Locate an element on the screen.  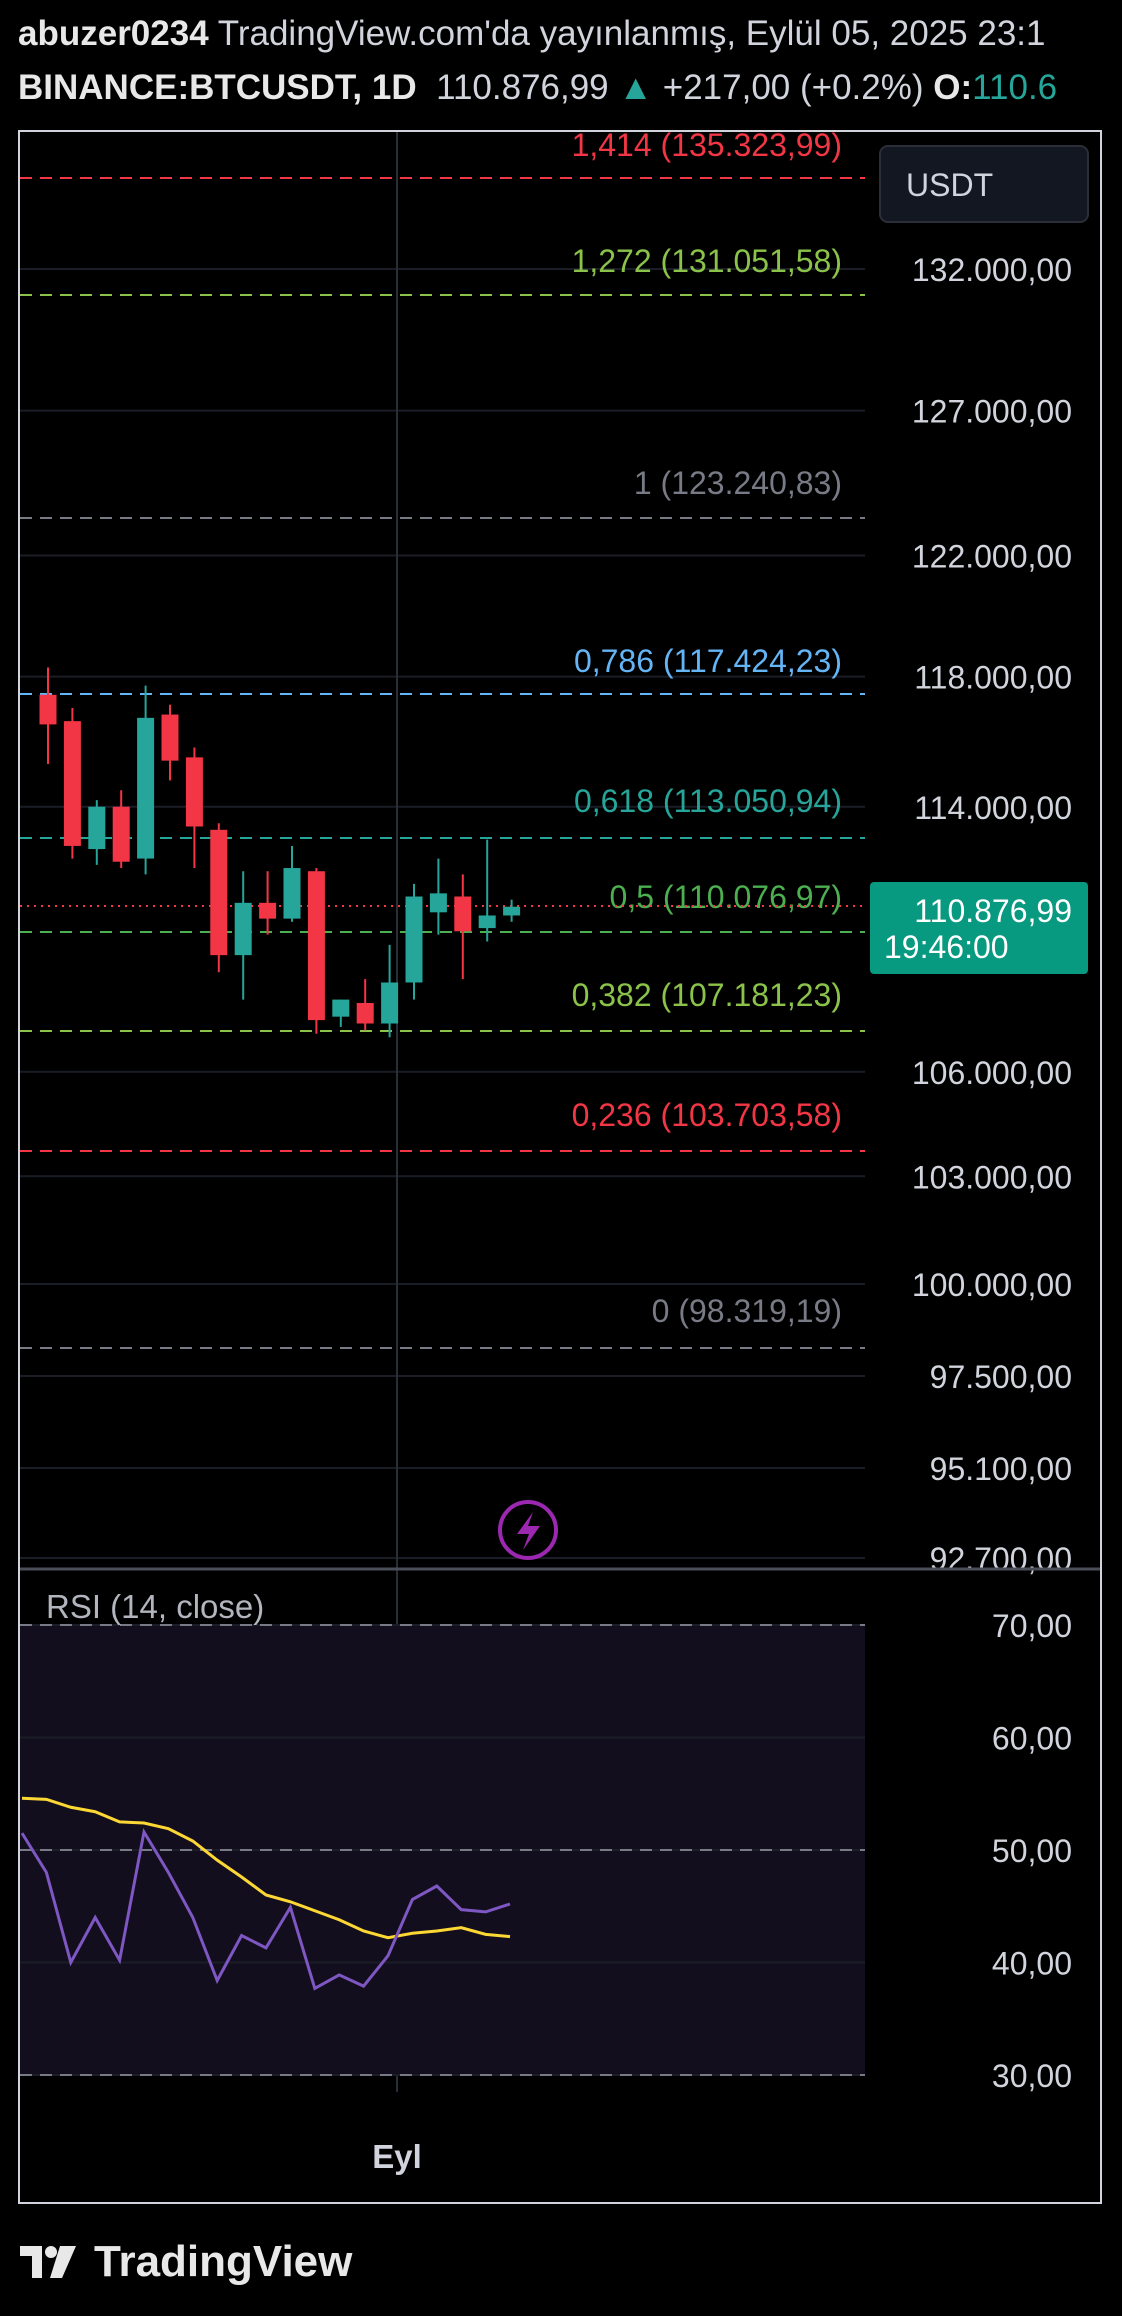
x-axis-label-eyl: Eyl is located at coordinates (397, 2156).